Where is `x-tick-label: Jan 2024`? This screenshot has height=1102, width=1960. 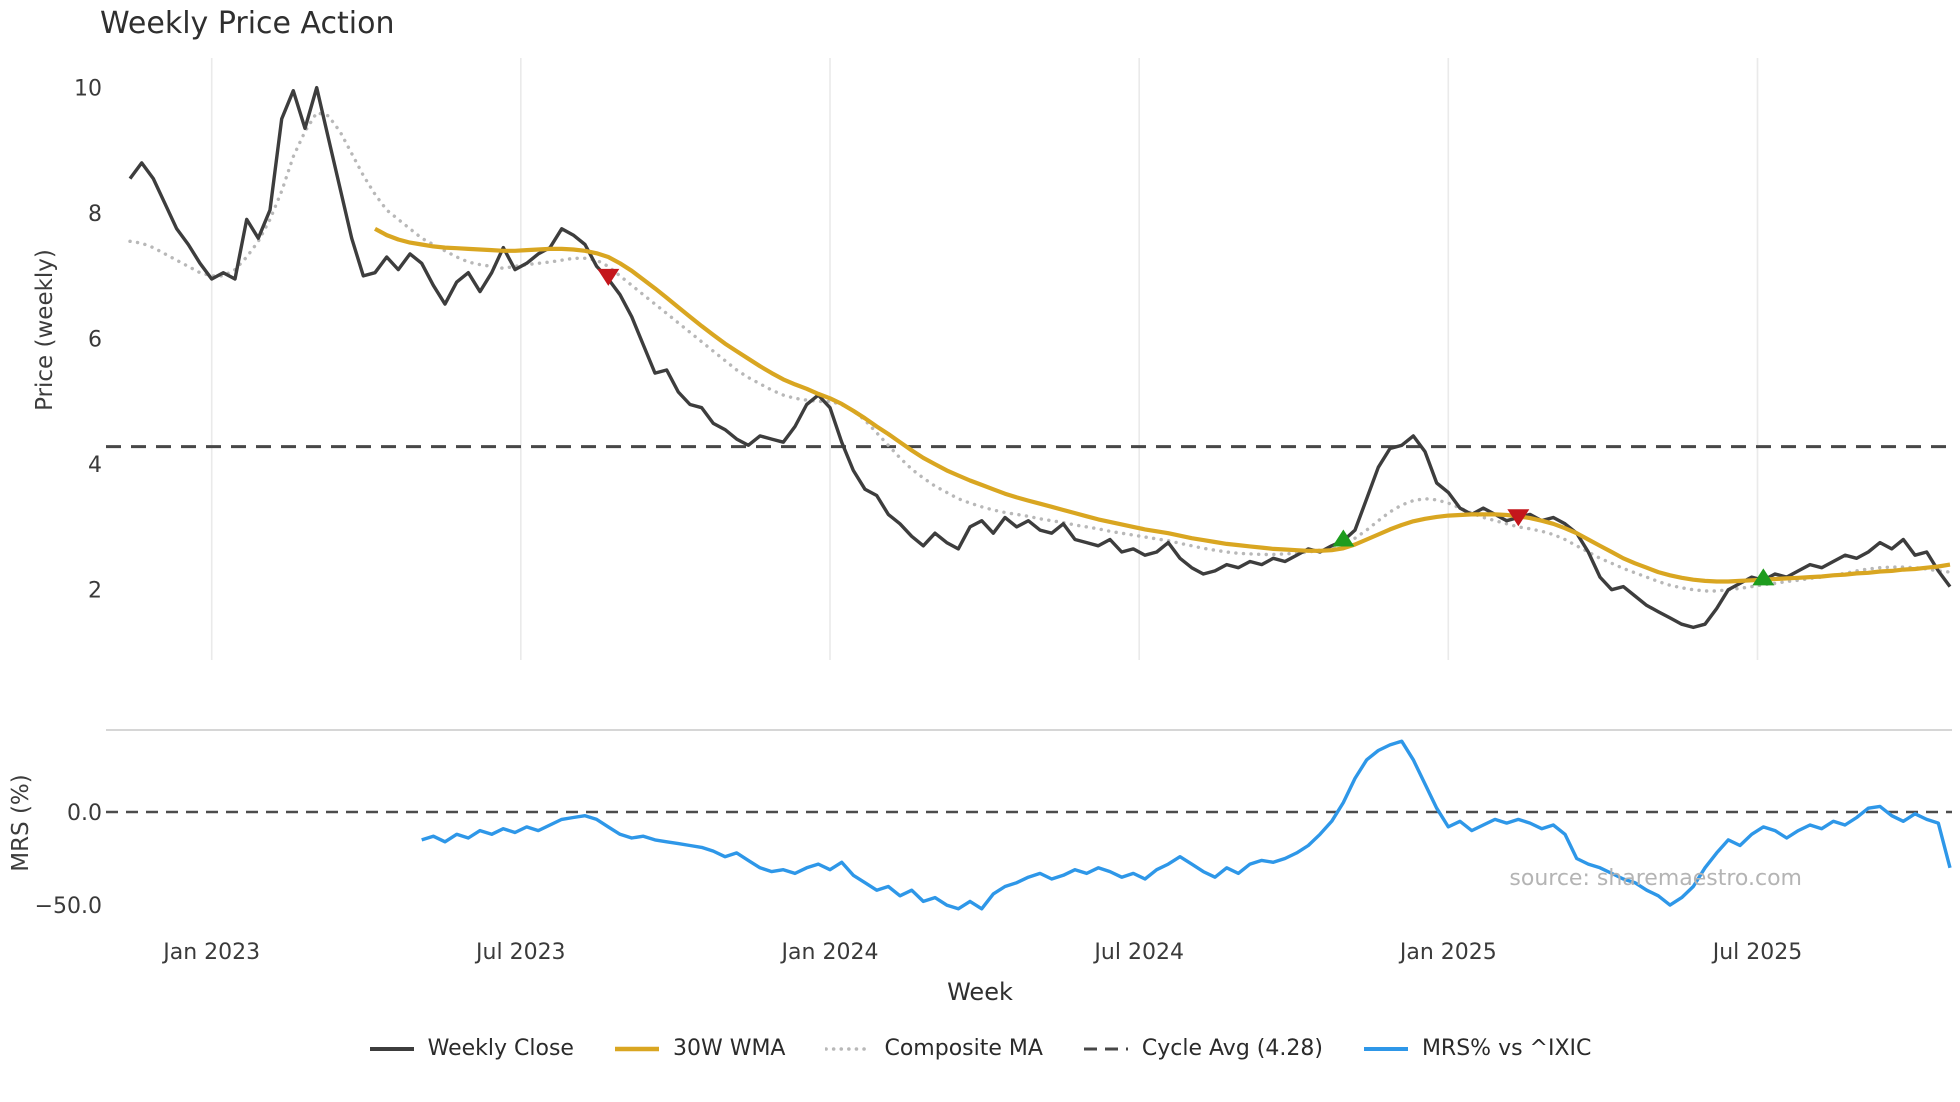
x-tick-label: Jan 2024 is located at coordinates (829, 952).